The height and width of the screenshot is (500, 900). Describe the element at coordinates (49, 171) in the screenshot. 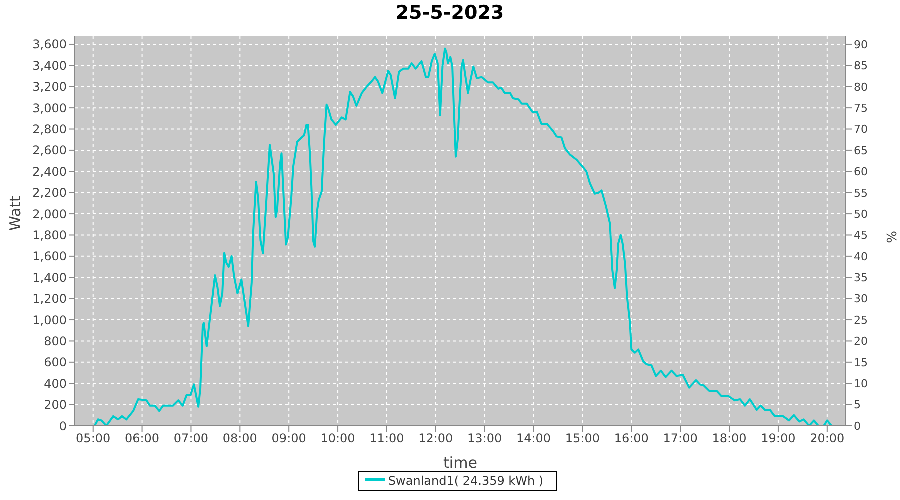

I see `y-tick-label: 2,400` at that location.